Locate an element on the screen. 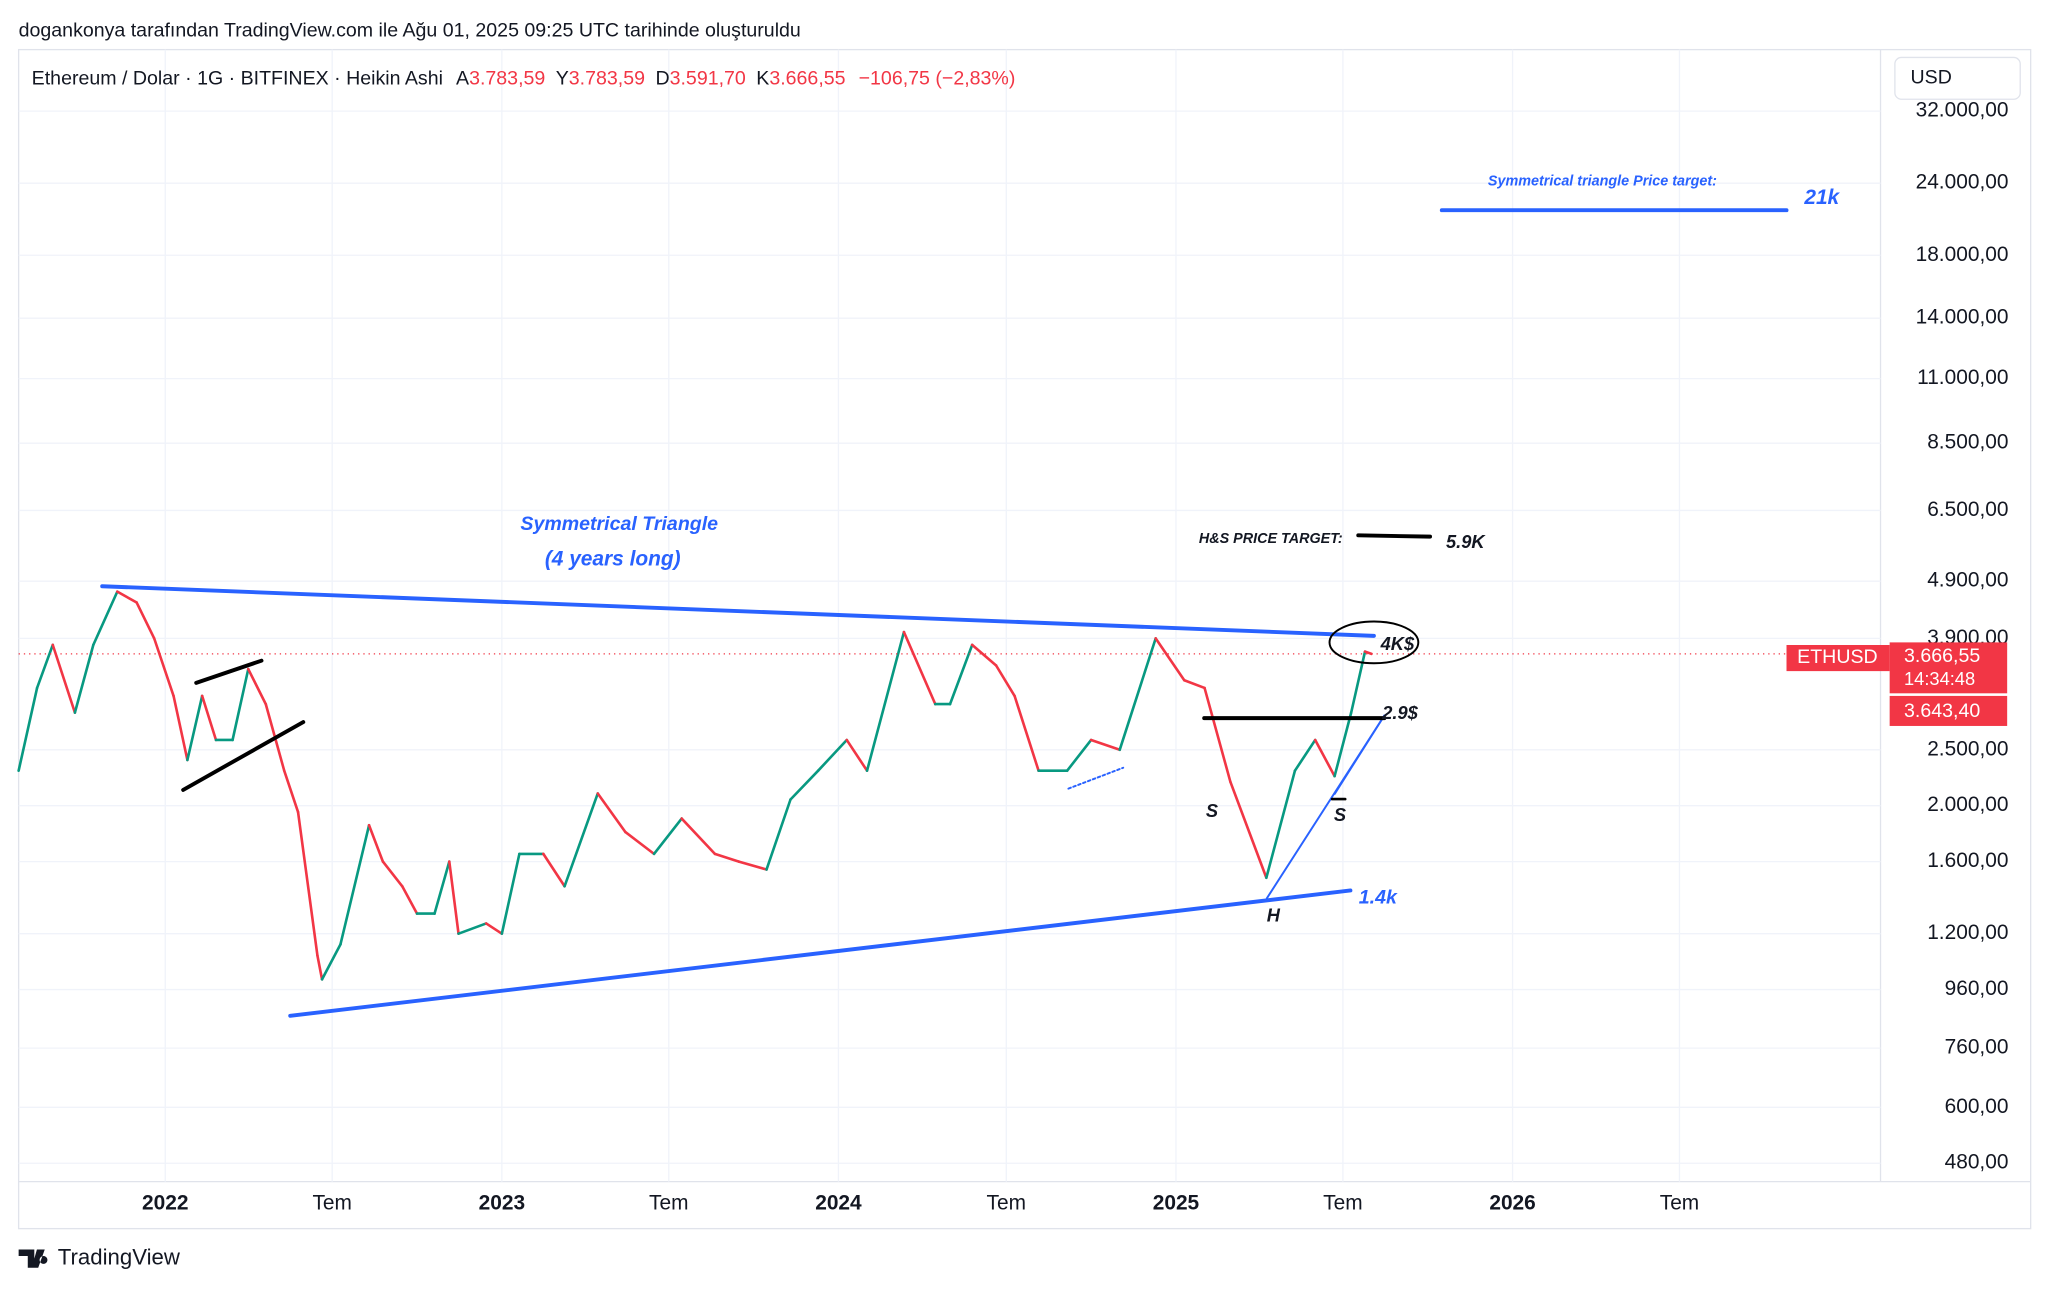 The width and height of the screenshot is (2048, 1290). dotted-line is located at coordinates (1096, 778).